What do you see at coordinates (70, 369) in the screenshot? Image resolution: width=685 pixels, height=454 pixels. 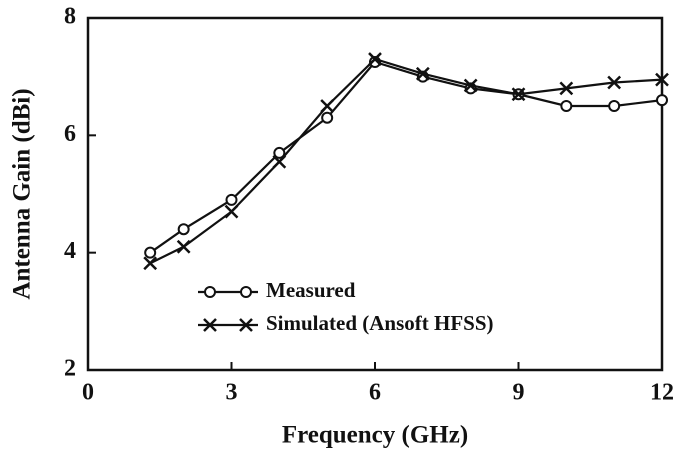 I see `y-tick-label: 2` at bounding box center [70, 369].